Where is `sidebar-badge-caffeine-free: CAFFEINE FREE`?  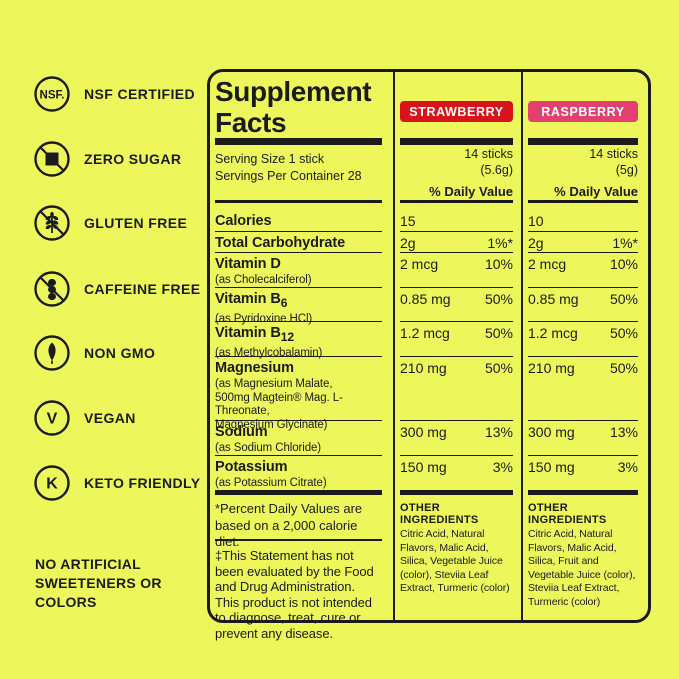 sidebar-badge-caffeine-free: CAFFEINE FREE is located at coordinates (116, 289).